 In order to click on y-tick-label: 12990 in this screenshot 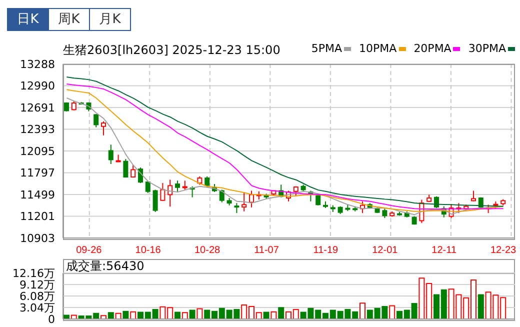, I will do `click(37, 86)`.